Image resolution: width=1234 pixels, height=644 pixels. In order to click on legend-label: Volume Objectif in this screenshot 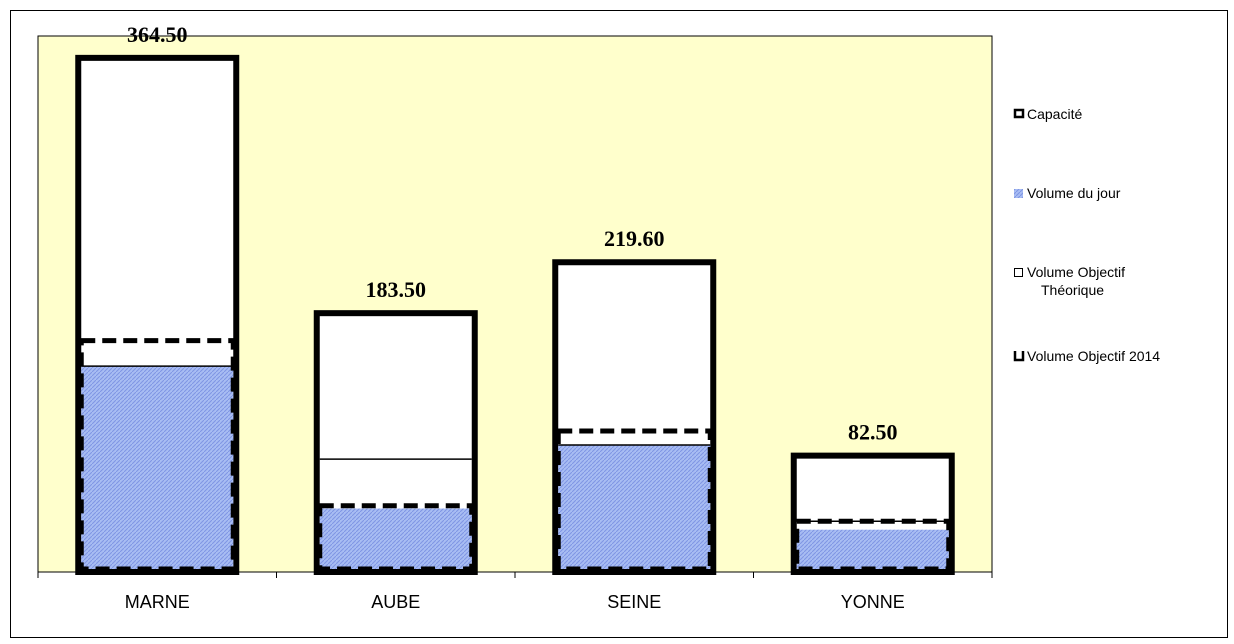, I will do `click(1076, 272)`.